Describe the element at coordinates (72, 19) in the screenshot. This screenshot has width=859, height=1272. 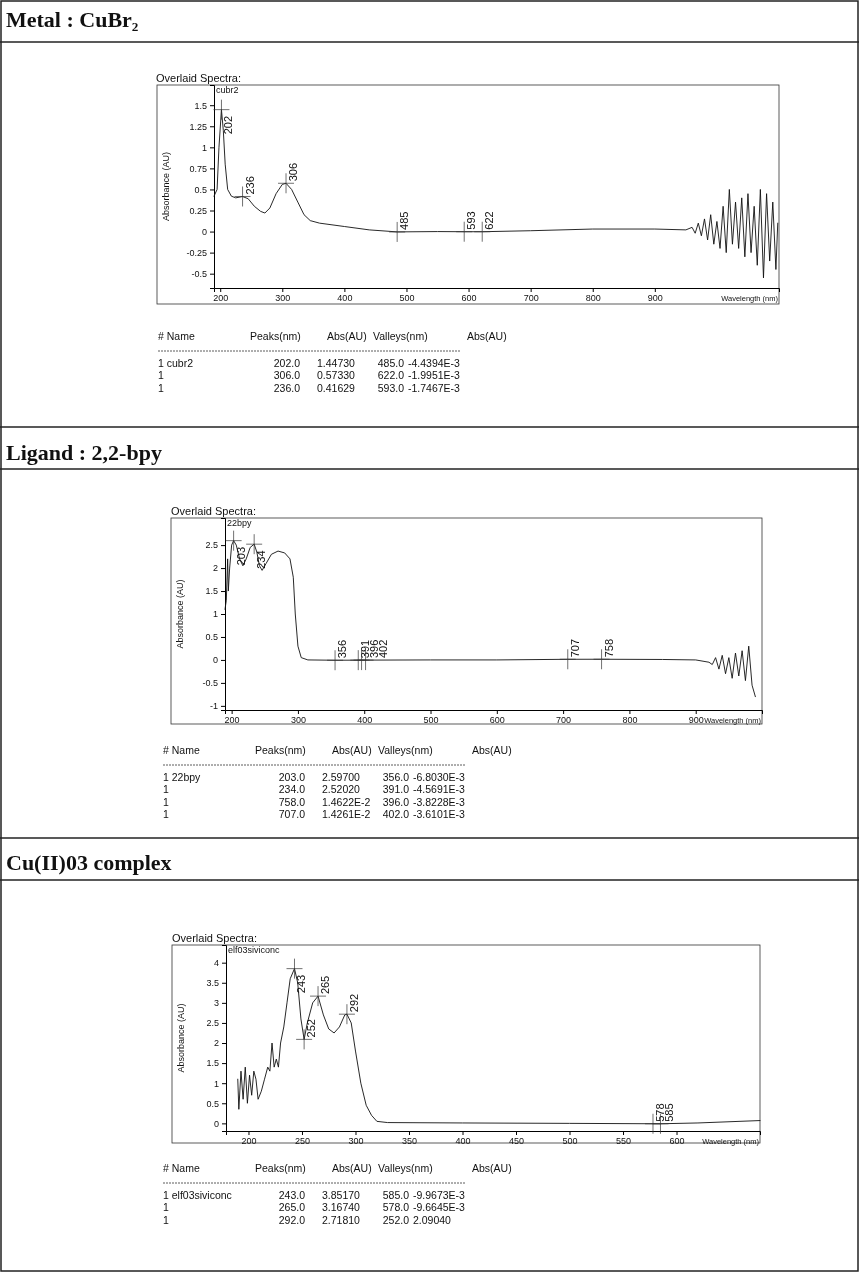
I see `chart-title: Metal : CuBr₂` at that location.